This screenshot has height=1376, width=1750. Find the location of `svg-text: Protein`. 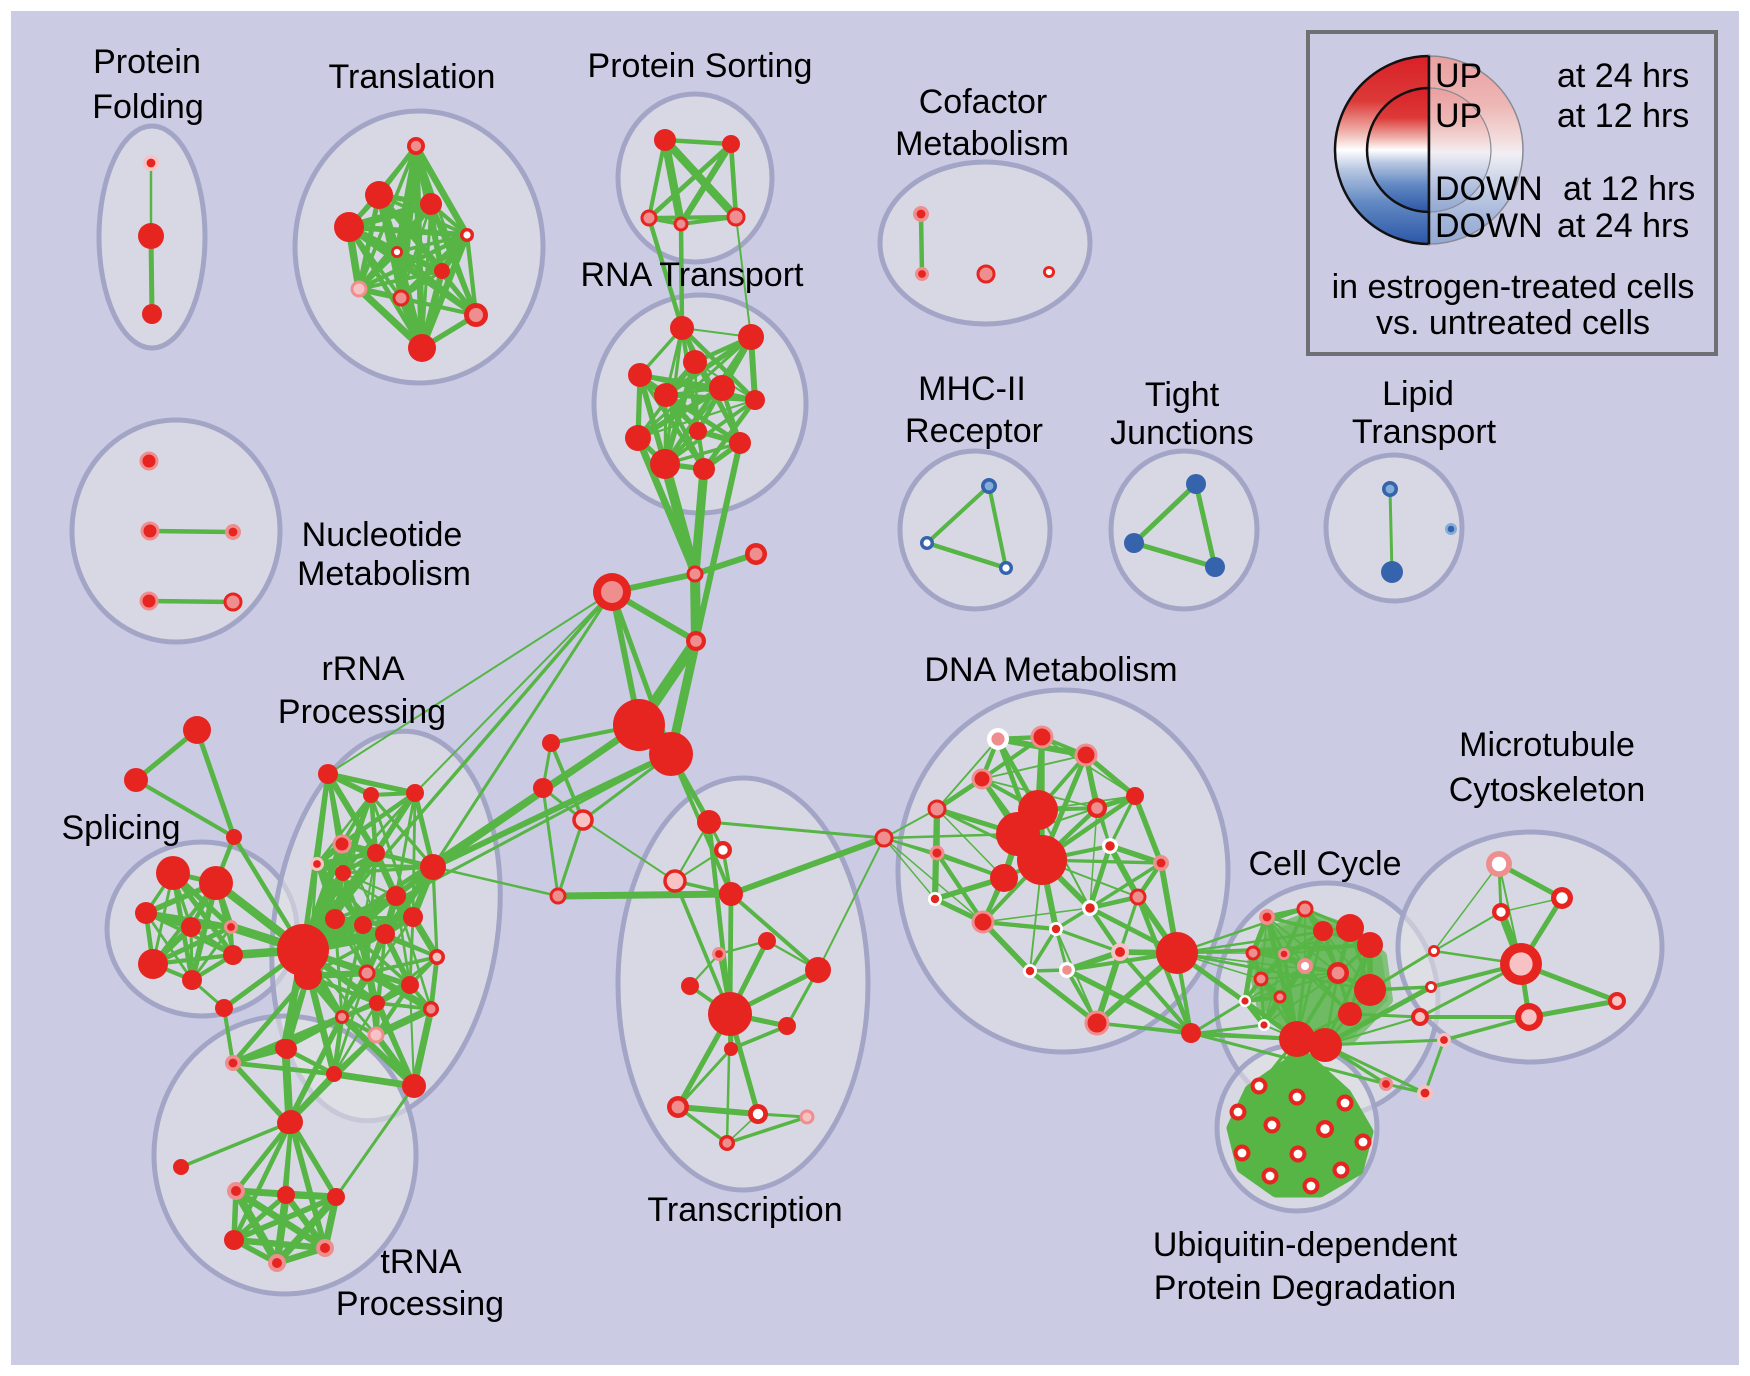

svg-text: Protein is located at coordinates (147, 62).